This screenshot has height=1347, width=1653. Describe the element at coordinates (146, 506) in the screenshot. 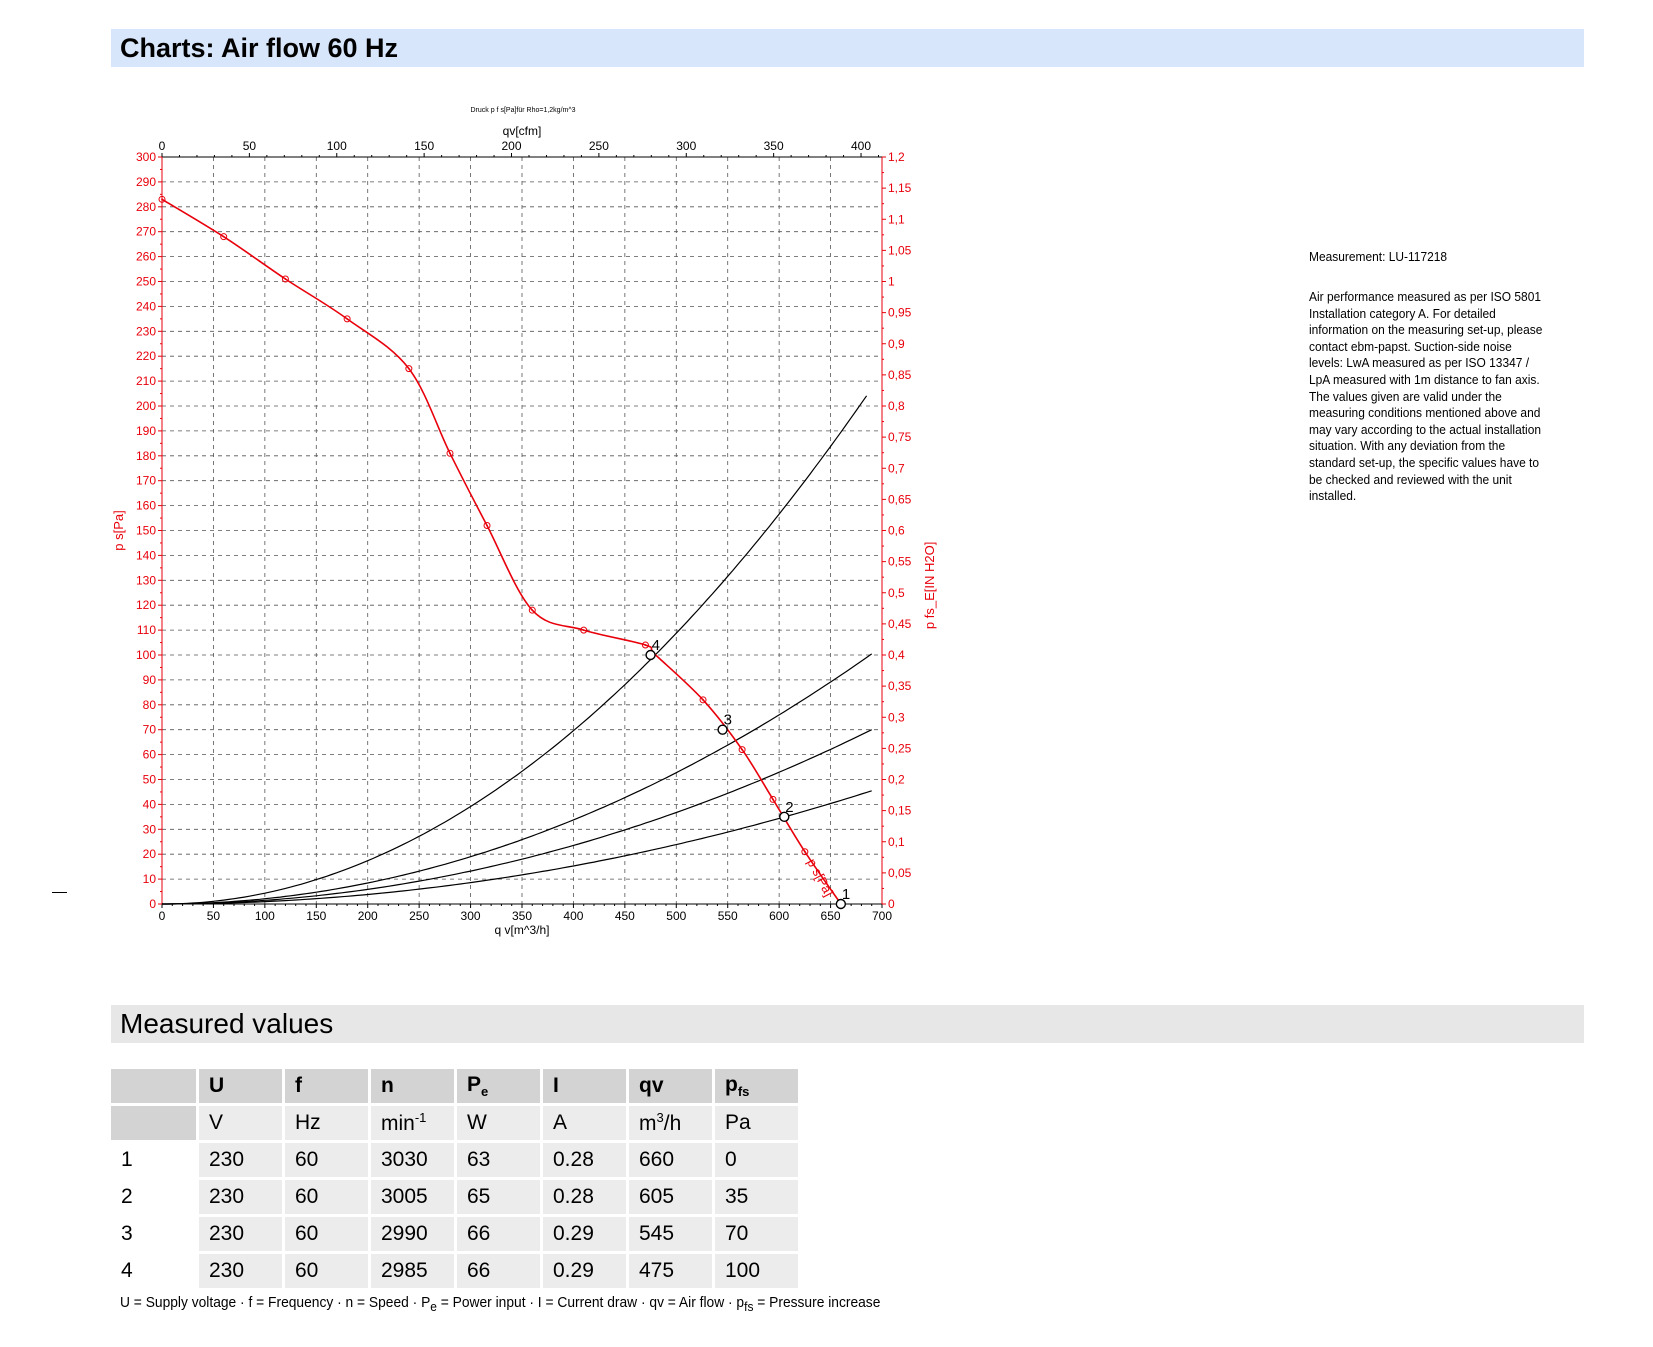

I see `y-tick-label: 160` at that location.